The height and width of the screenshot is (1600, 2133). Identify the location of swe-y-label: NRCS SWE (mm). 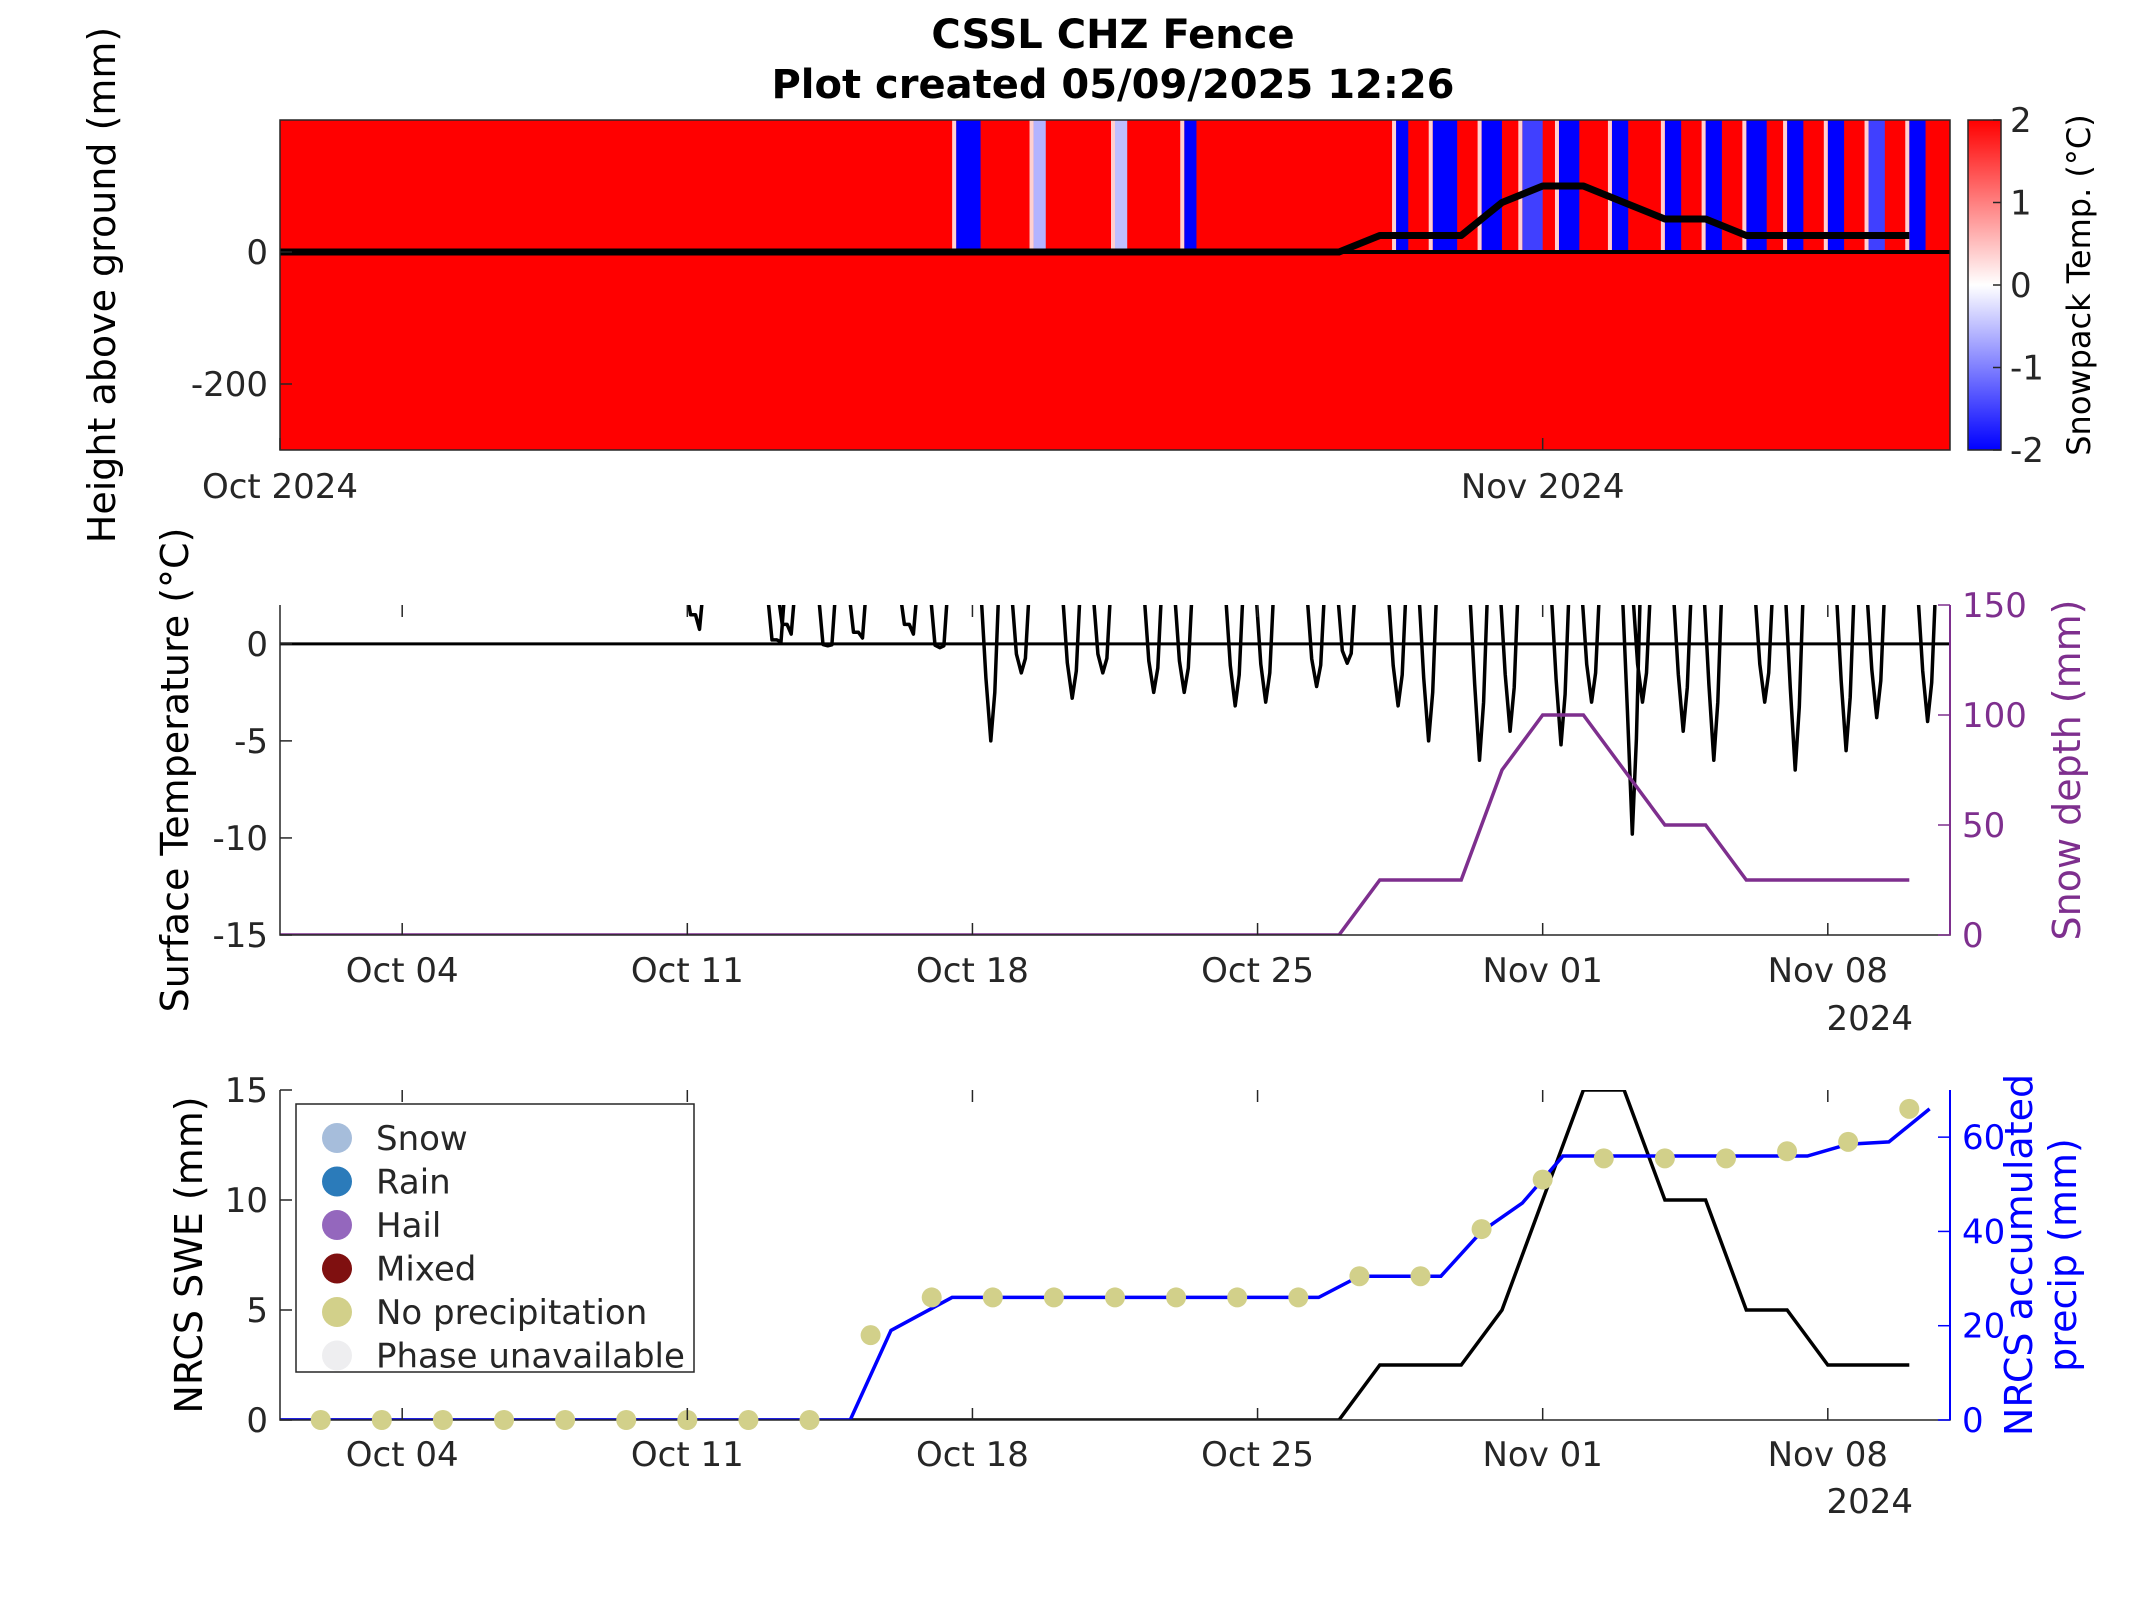
(189, 1254).